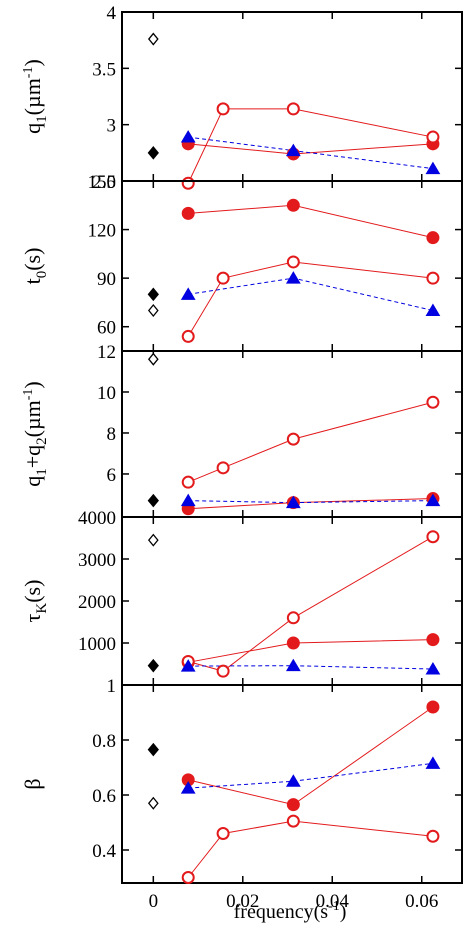  Describe the element at coordinates (97, 560) in the screenshot. I see `y-tick-label: 3000` at that location.